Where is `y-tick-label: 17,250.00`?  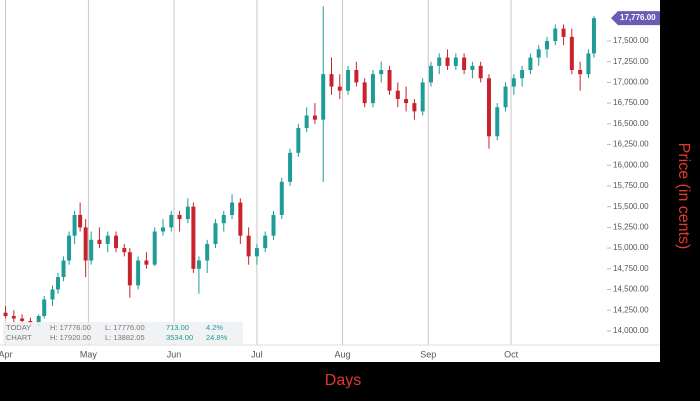 y-tick-label: 17,250.00 is located at coordinates (631, 61).